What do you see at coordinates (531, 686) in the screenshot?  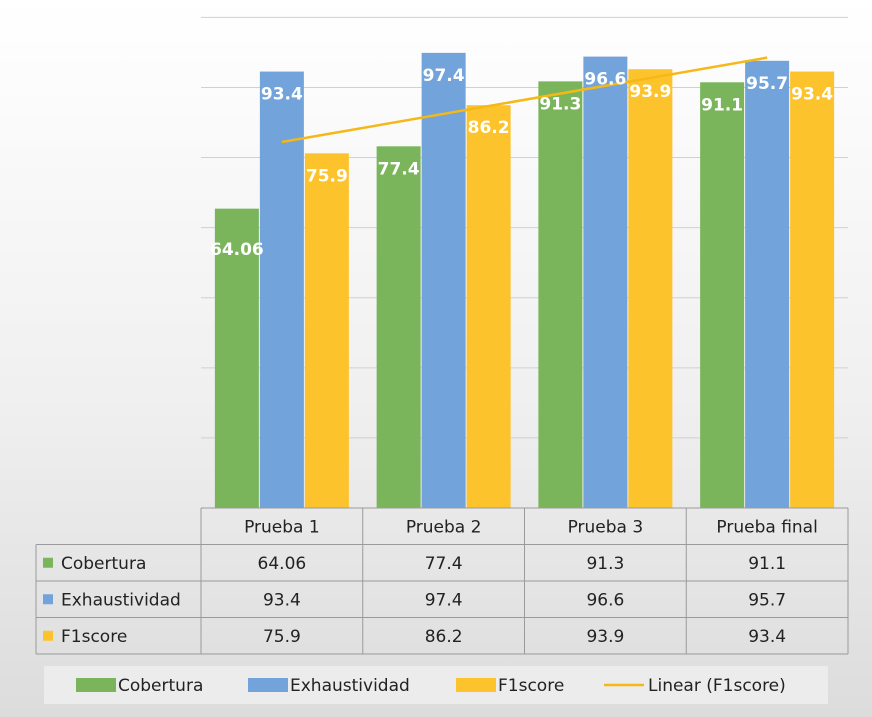 I see `legend-entry: F1score` at bounding box center [531, 686].